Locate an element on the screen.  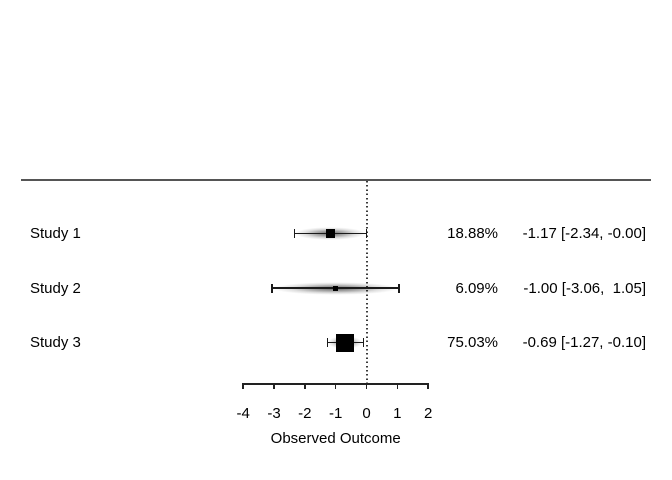
study-weight: 75.03% is located at coordinates (472, 342).